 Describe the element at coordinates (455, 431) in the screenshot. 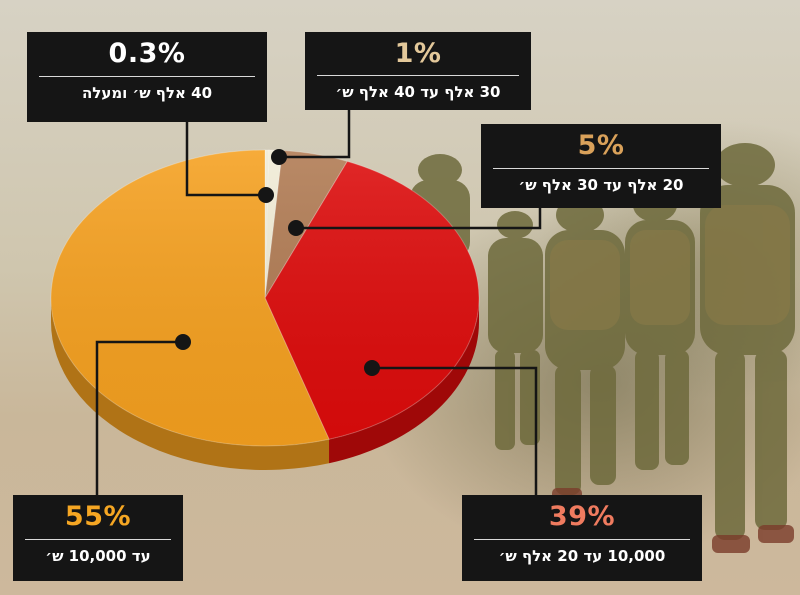

I see `leader-10k-20k-line` at that location.